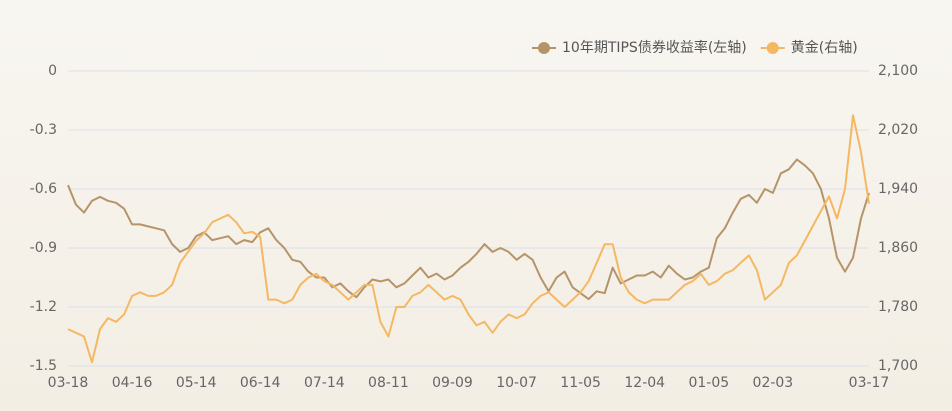 This screenshot has width=952, height=411. Describe the element at coordinates (898, 130) in the screenshot. I see `y2-tick-label: 2,020` at that location.